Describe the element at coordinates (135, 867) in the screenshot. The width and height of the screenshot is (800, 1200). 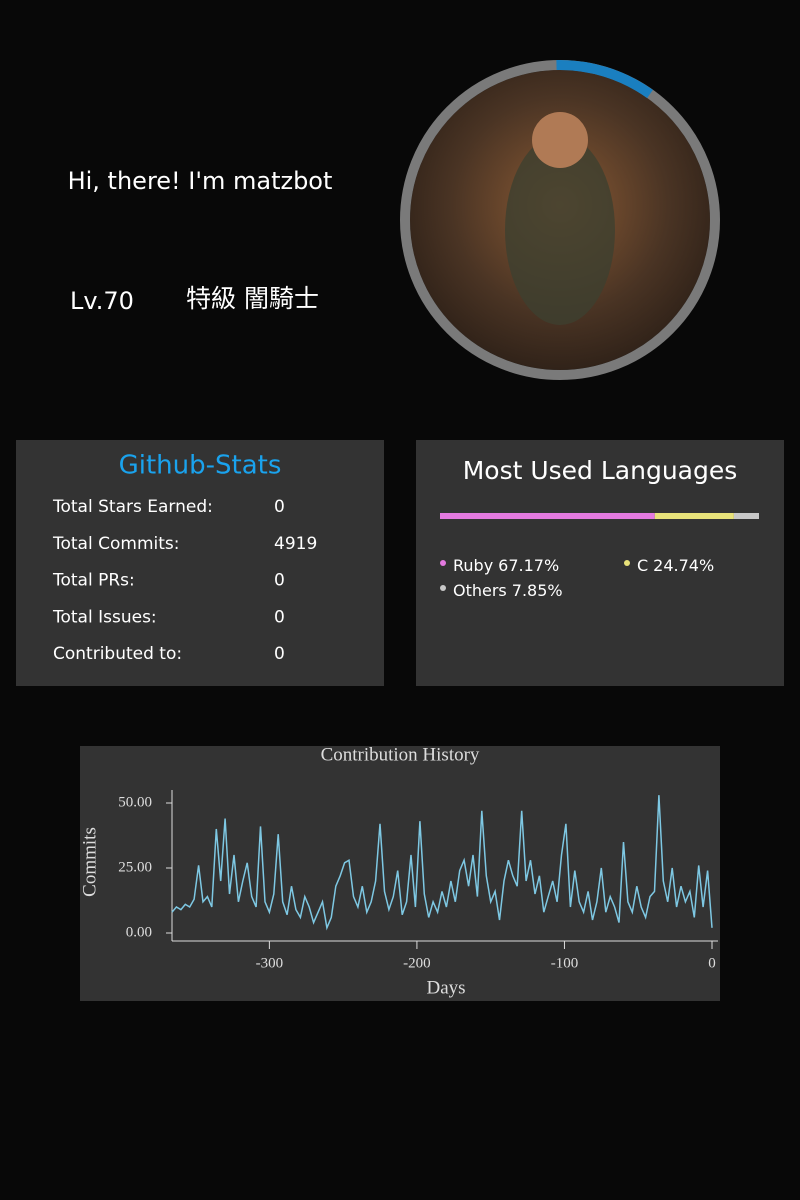
I see `y-tick-label: 25.00` at that location.